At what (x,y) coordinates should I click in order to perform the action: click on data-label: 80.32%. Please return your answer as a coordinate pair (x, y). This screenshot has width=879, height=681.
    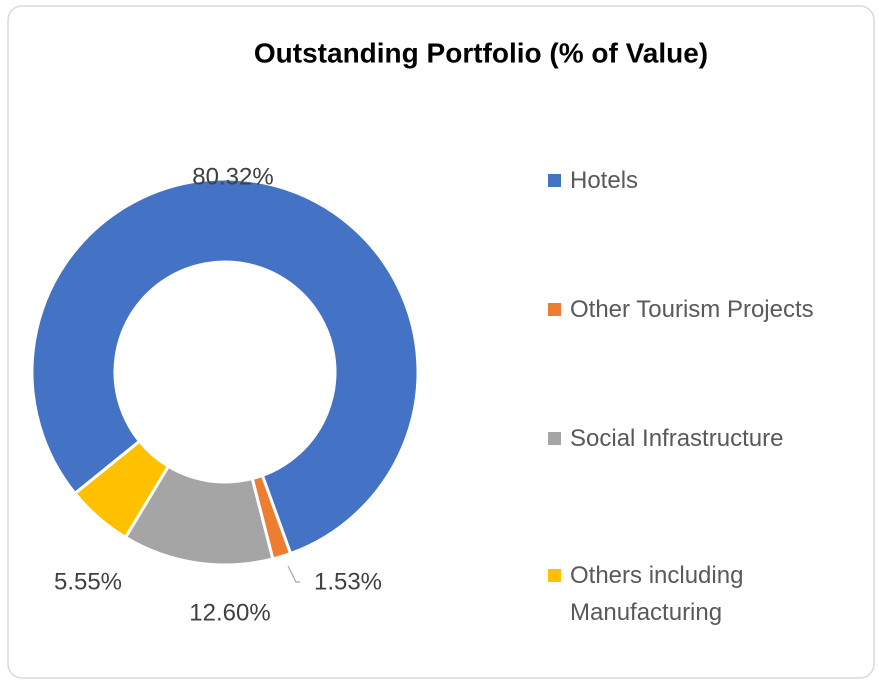
    Looking at the image, I should click on (232, 176).